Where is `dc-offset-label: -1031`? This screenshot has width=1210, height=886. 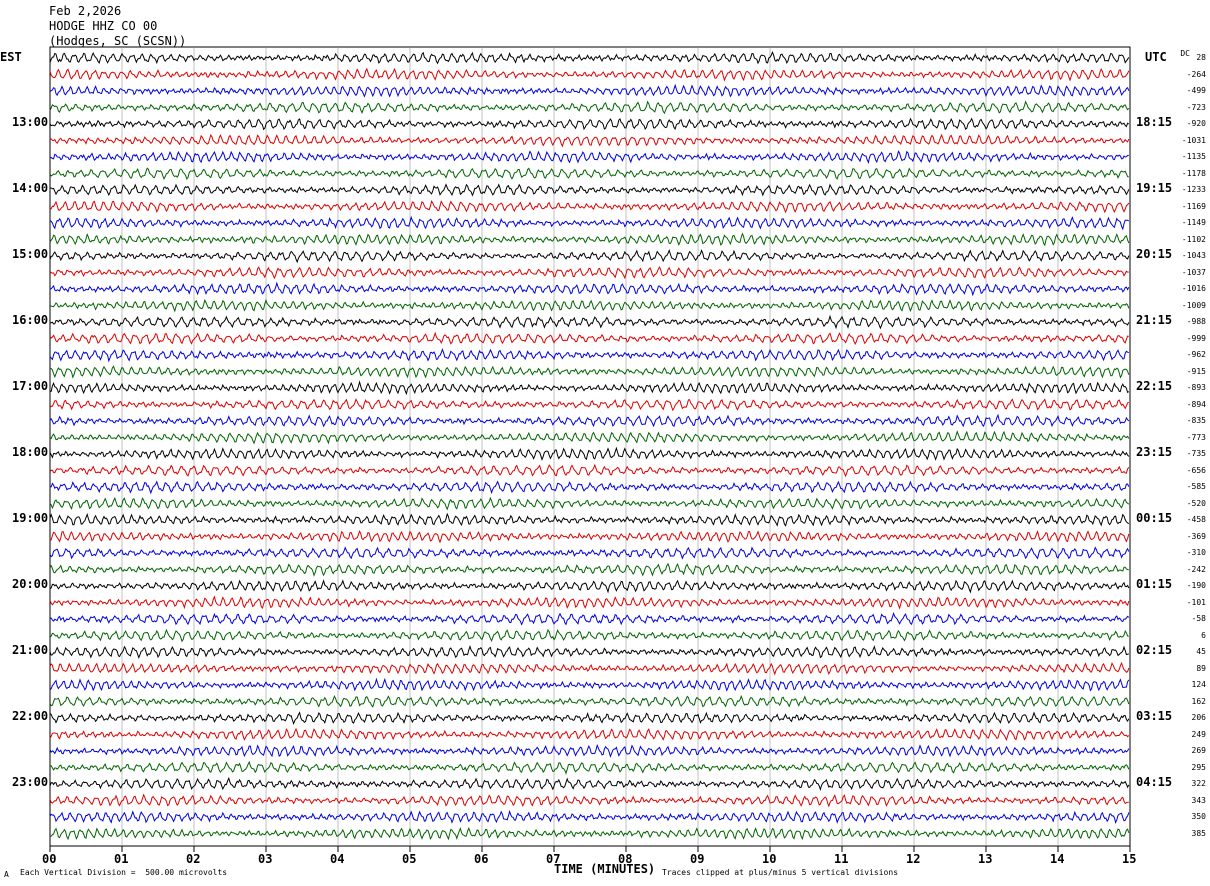
dc-offset-label: -1031 is located at coordinates (1193, 140).